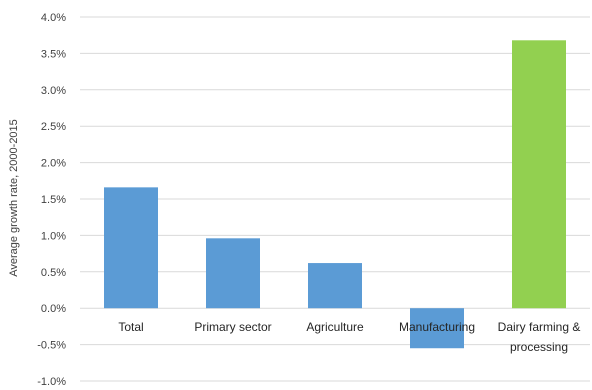 The width and height of the screenshot is (592, 390). What do you see at coordinates (51, 346) in the screenshot?
I see `y-tick-label: -0.5%` at bounding box center [51, 346].